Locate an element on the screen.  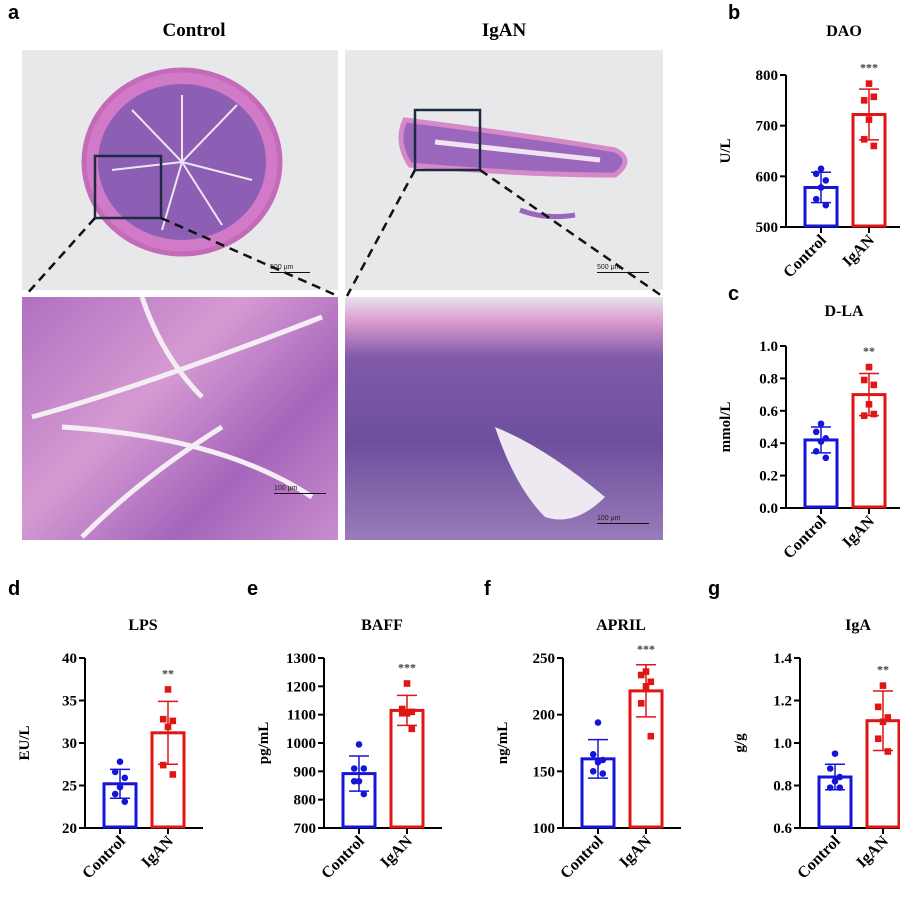
panel-letter-f: f is located at coordinates (487, 589).